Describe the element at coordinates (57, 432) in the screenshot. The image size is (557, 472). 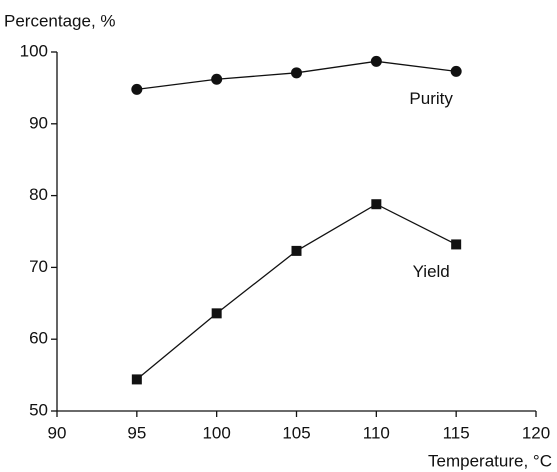
I see `x-tick-label: 90` at that location.